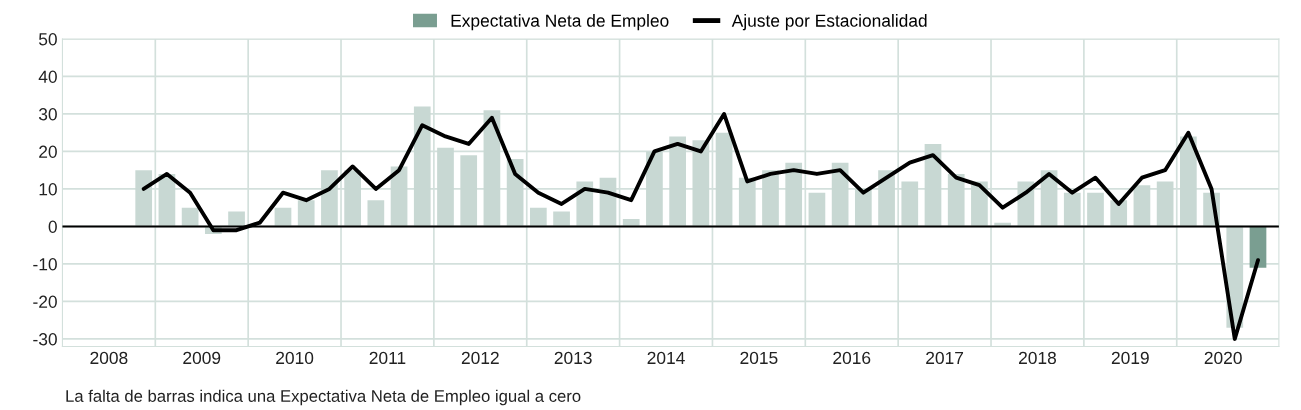 The width and height of the screenshot is (1301, 410). What do you see at coordinates (48, 151) in the screenshot?
I see `y-tick-label: 20` at bounding box center [48, 151].